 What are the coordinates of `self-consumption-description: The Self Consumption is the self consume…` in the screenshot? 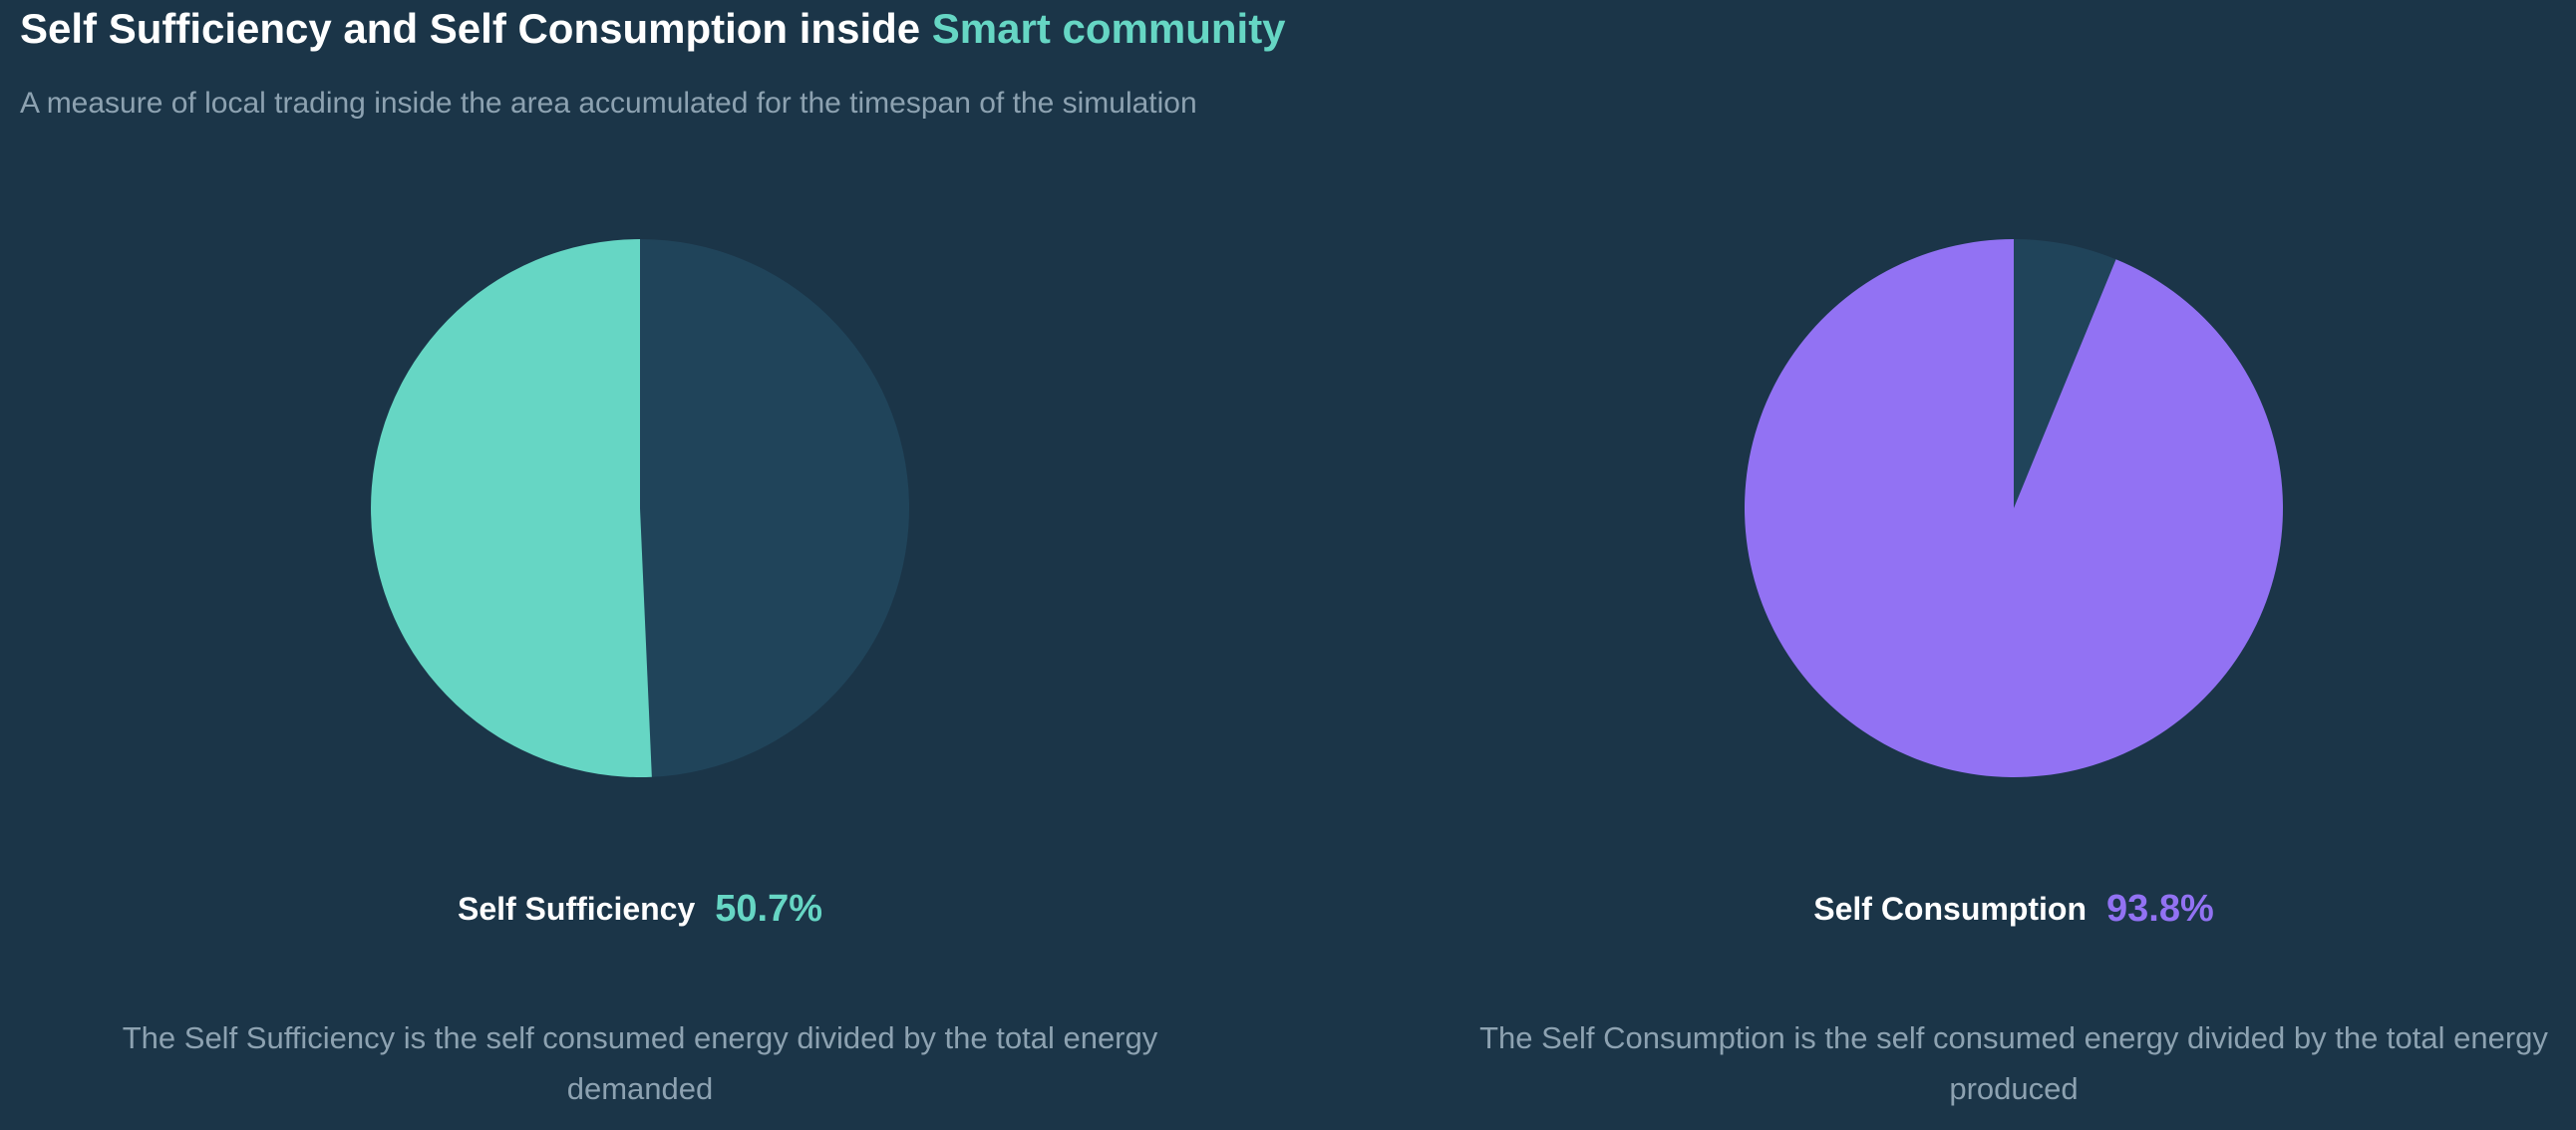 It's located at (2013, 1063).